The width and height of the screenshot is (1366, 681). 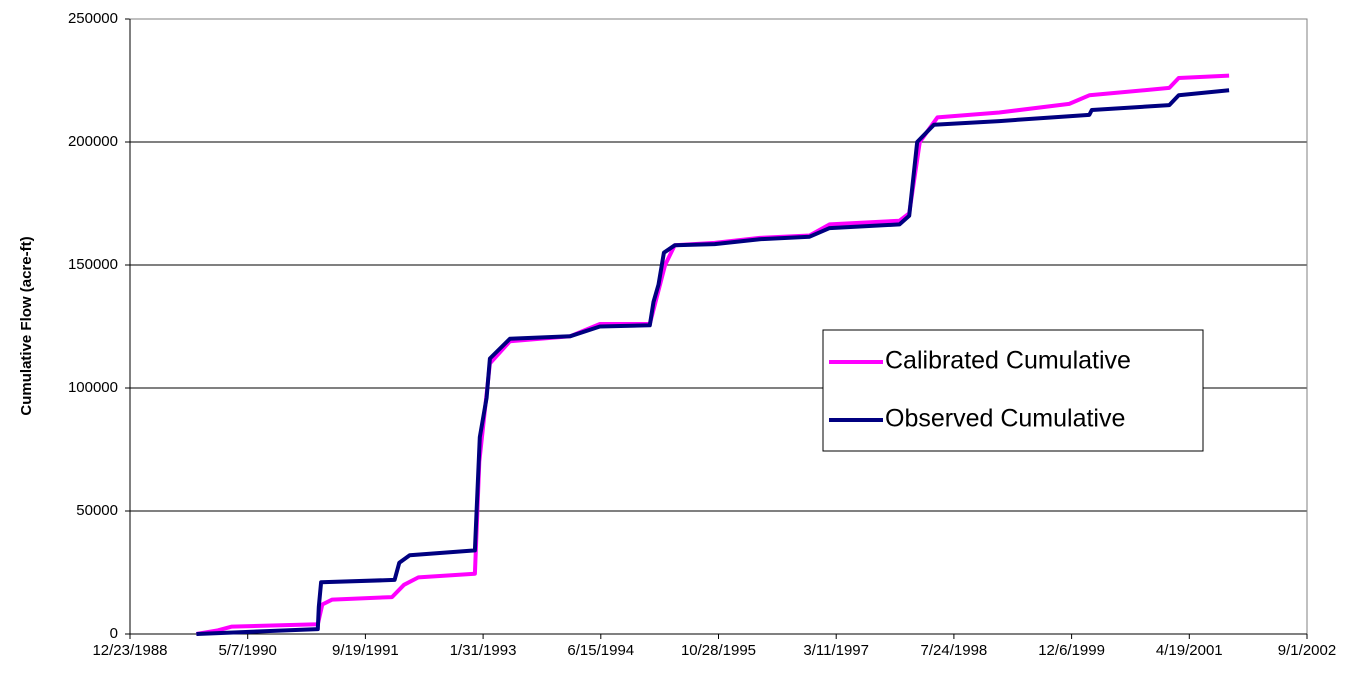 I want to click on y-axis-label: Cumulative Flow (acre-ft), so click(x=26, y=325).